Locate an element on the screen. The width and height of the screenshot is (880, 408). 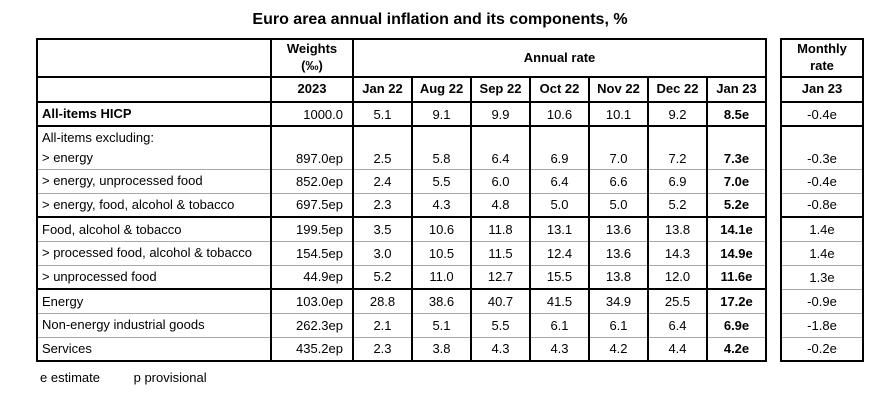
header-row-1: Weights (‰) Annual rate is located at coordinates (401, 58).